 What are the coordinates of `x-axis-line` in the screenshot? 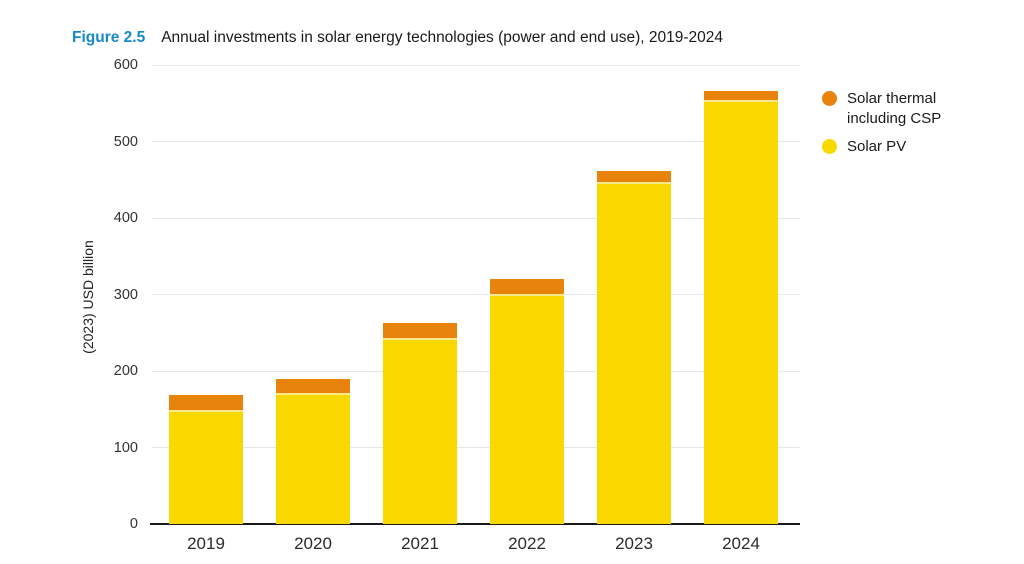 It's located at (475, 524).